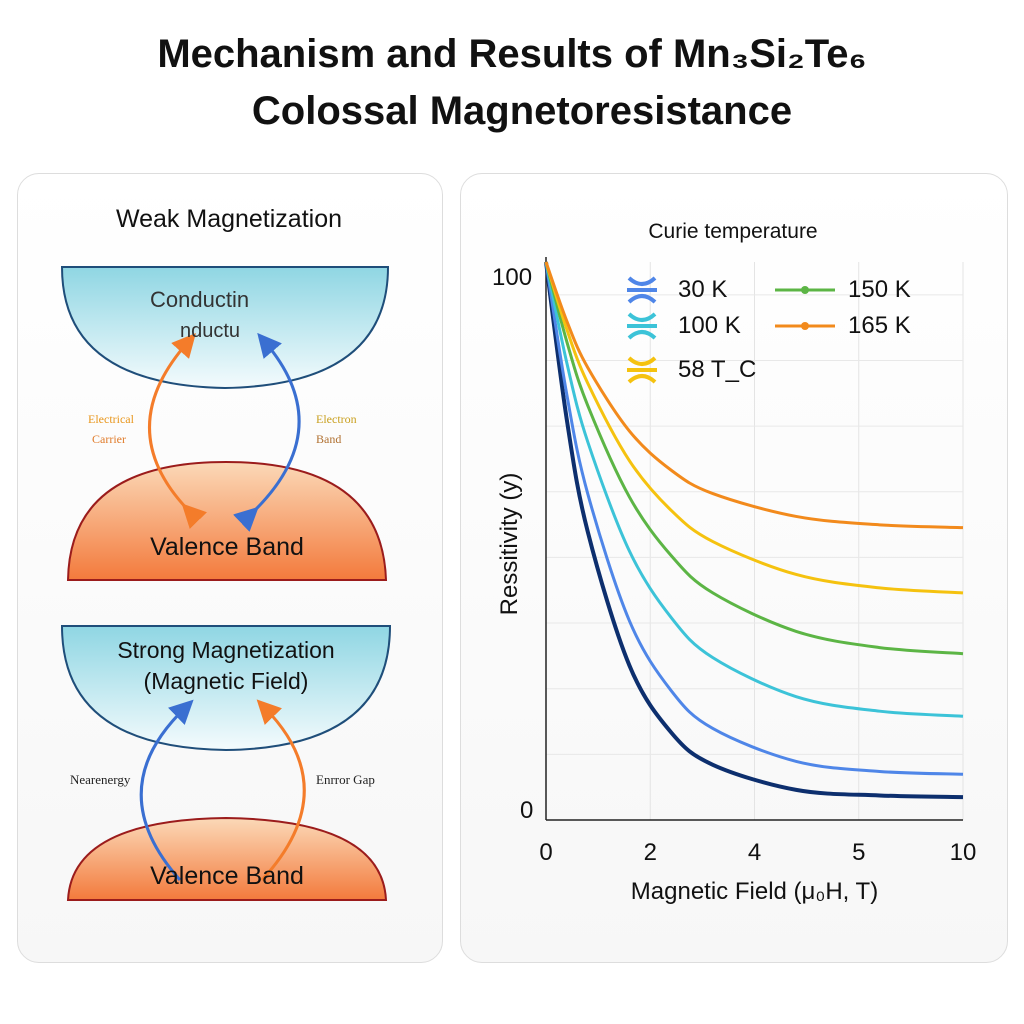 The height and width of the screenshot is (1024, 1024). What do you see at coordinates (227, 547) in the screenshot?
I see `valence-band-label-weak: Valence Band` at bounding box center [227, 547].